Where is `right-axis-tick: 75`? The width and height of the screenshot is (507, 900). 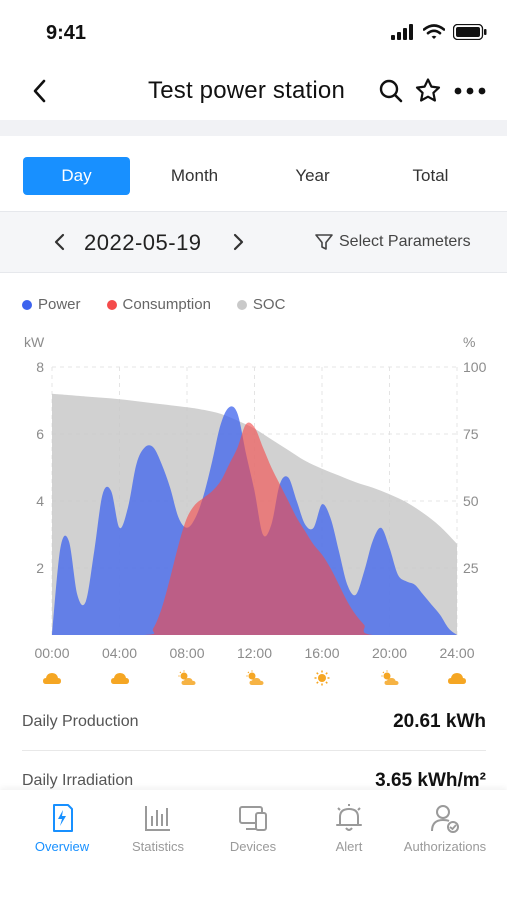
right-axis-tick: 75 is located at coordinates (471, 434).